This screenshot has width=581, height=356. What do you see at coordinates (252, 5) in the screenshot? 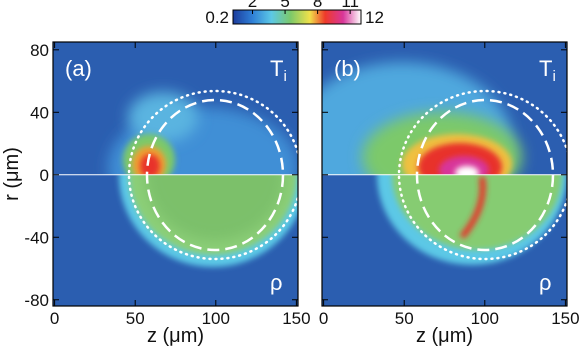
I see `colorbar-tick-label: 2` at bounding box center [252, 5].